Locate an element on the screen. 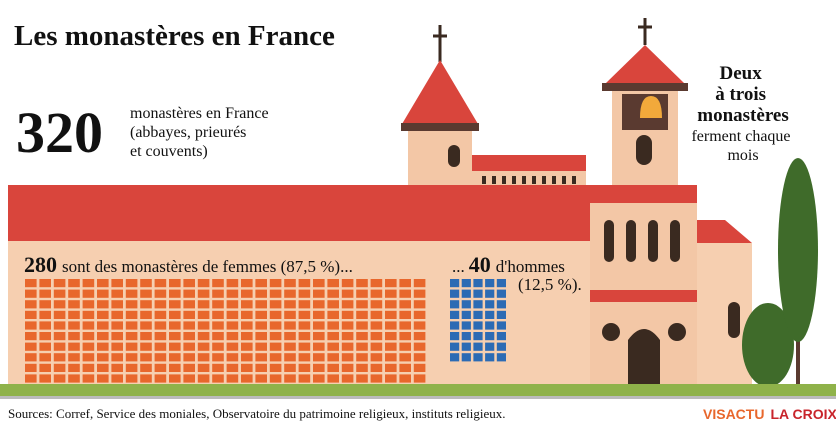 This screenshot has width=836, height=434. side-line: mois is located at coordinates (742, 155).